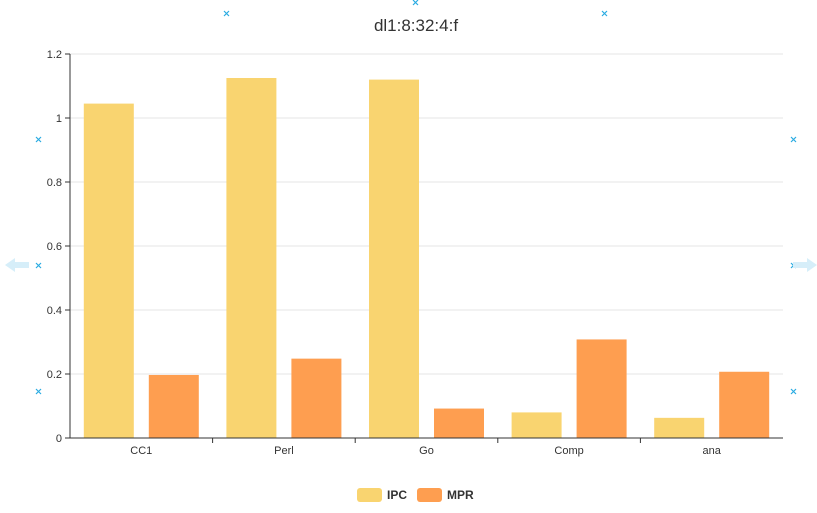  What do you see at coordinates (316, 398) in the screenshot?
I see `bar-mpr-perl` at bounding box center [316, 398].